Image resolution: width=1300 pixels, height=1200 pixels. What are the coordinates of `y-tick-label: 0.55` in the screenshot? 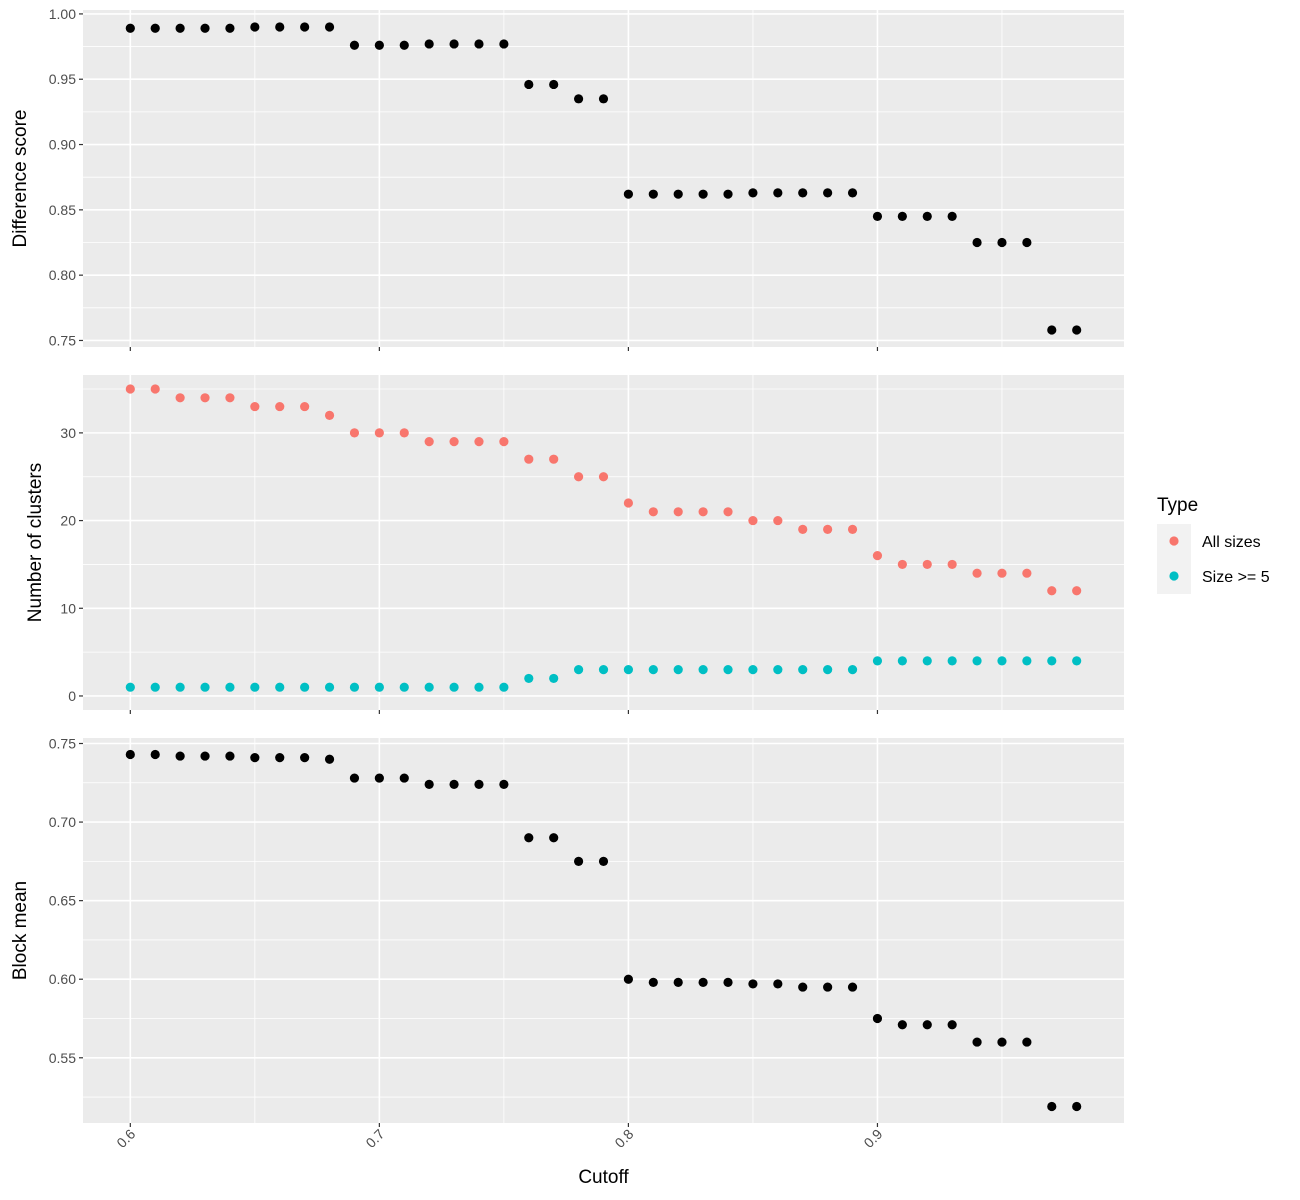 It's located at (62, 1058).